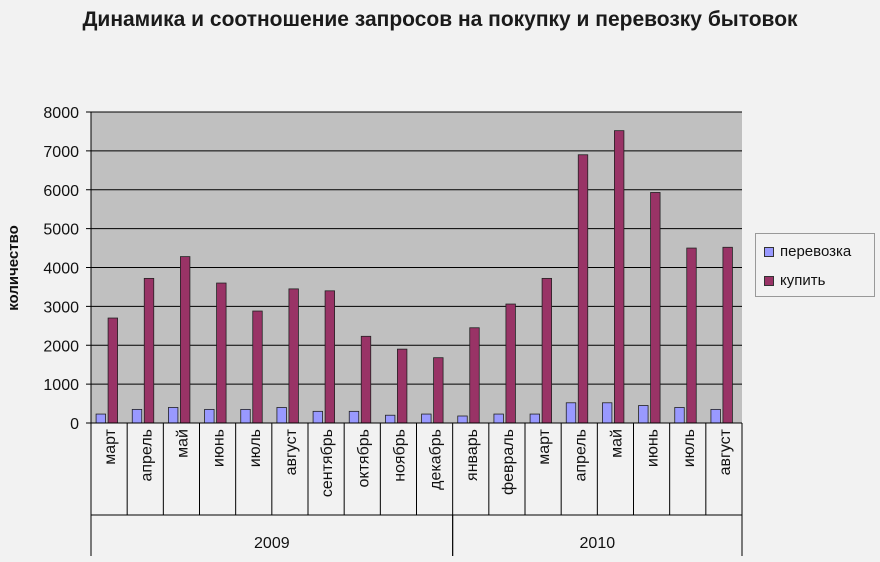  Describe the element at coordinates (327, 463) in the screenshot. I see `category-label: сентябрь` at that location.